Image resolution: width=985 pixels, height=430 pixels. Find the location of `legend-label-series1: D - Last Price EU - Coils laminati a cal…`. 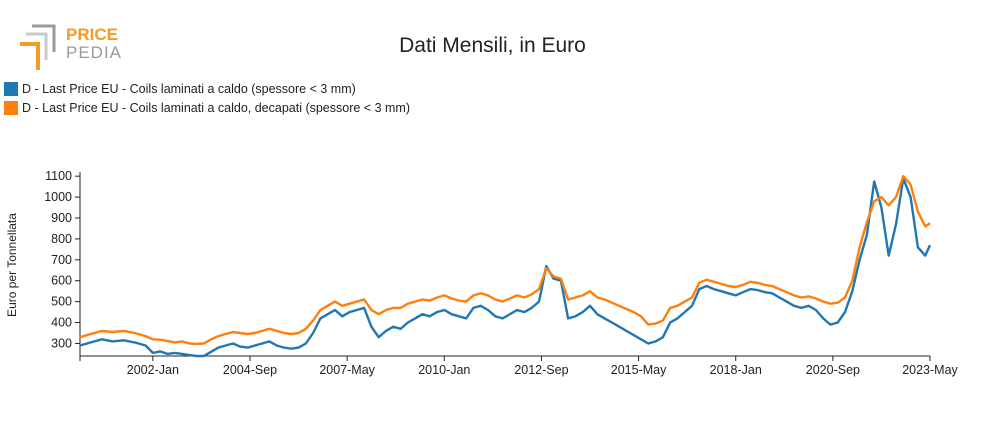

legend-label-series1: D - Last Price EU - Coils laminati a cal… is located at coordinates (189, 88).